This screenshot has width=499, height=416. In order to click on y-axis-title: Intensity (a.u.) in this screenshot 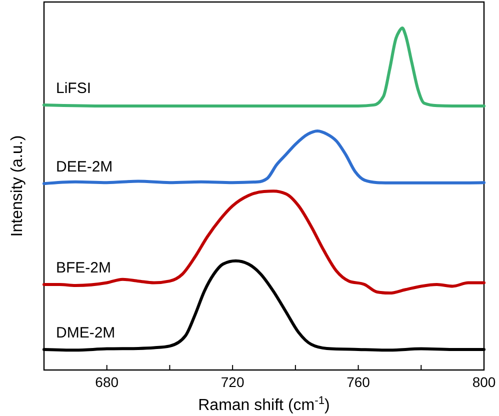, I will do `click(17, 186)`.